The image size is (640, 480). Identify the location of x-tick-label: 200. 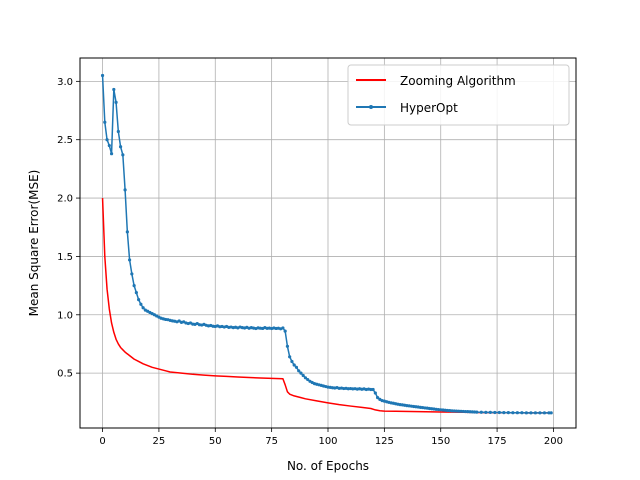
(553, 441).